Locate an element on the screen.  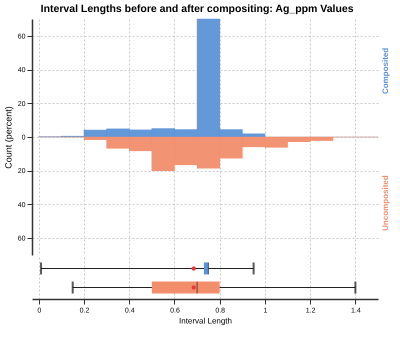
text: Uncomposited is located at coordinates (385, 203).